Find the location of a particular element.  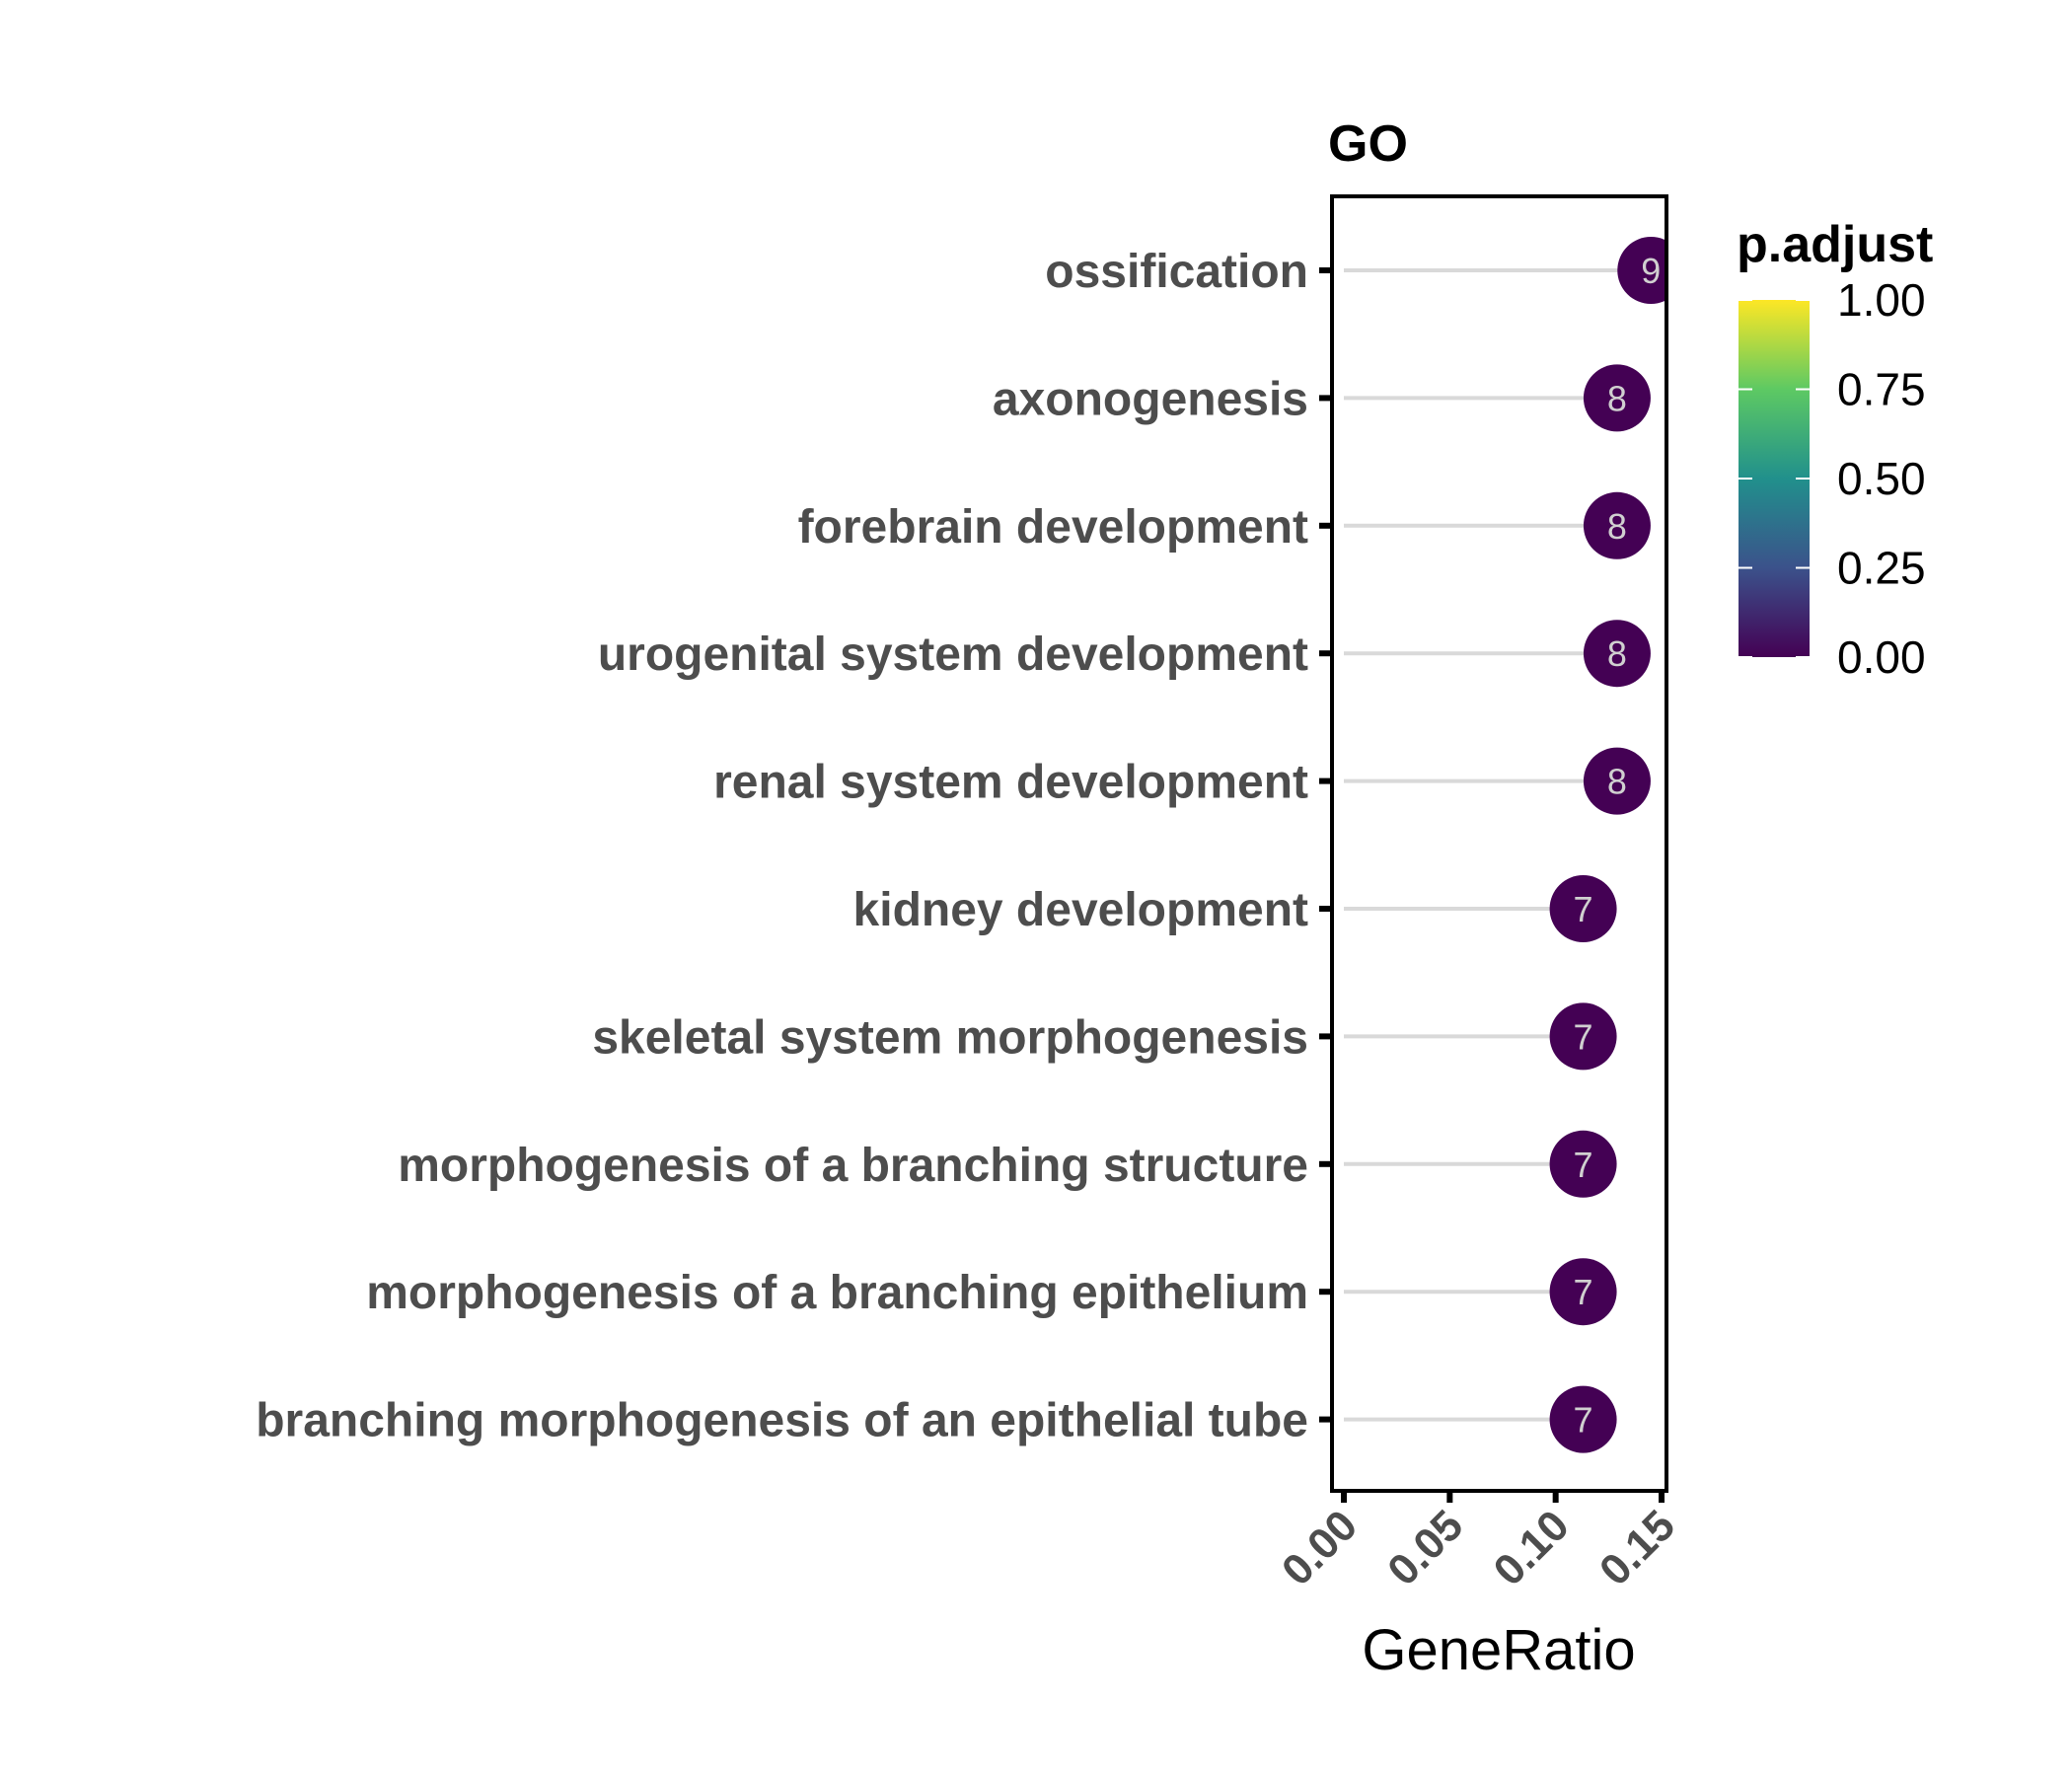

x-tick-label: 0.10 is located at coordinates (1532, 1548).